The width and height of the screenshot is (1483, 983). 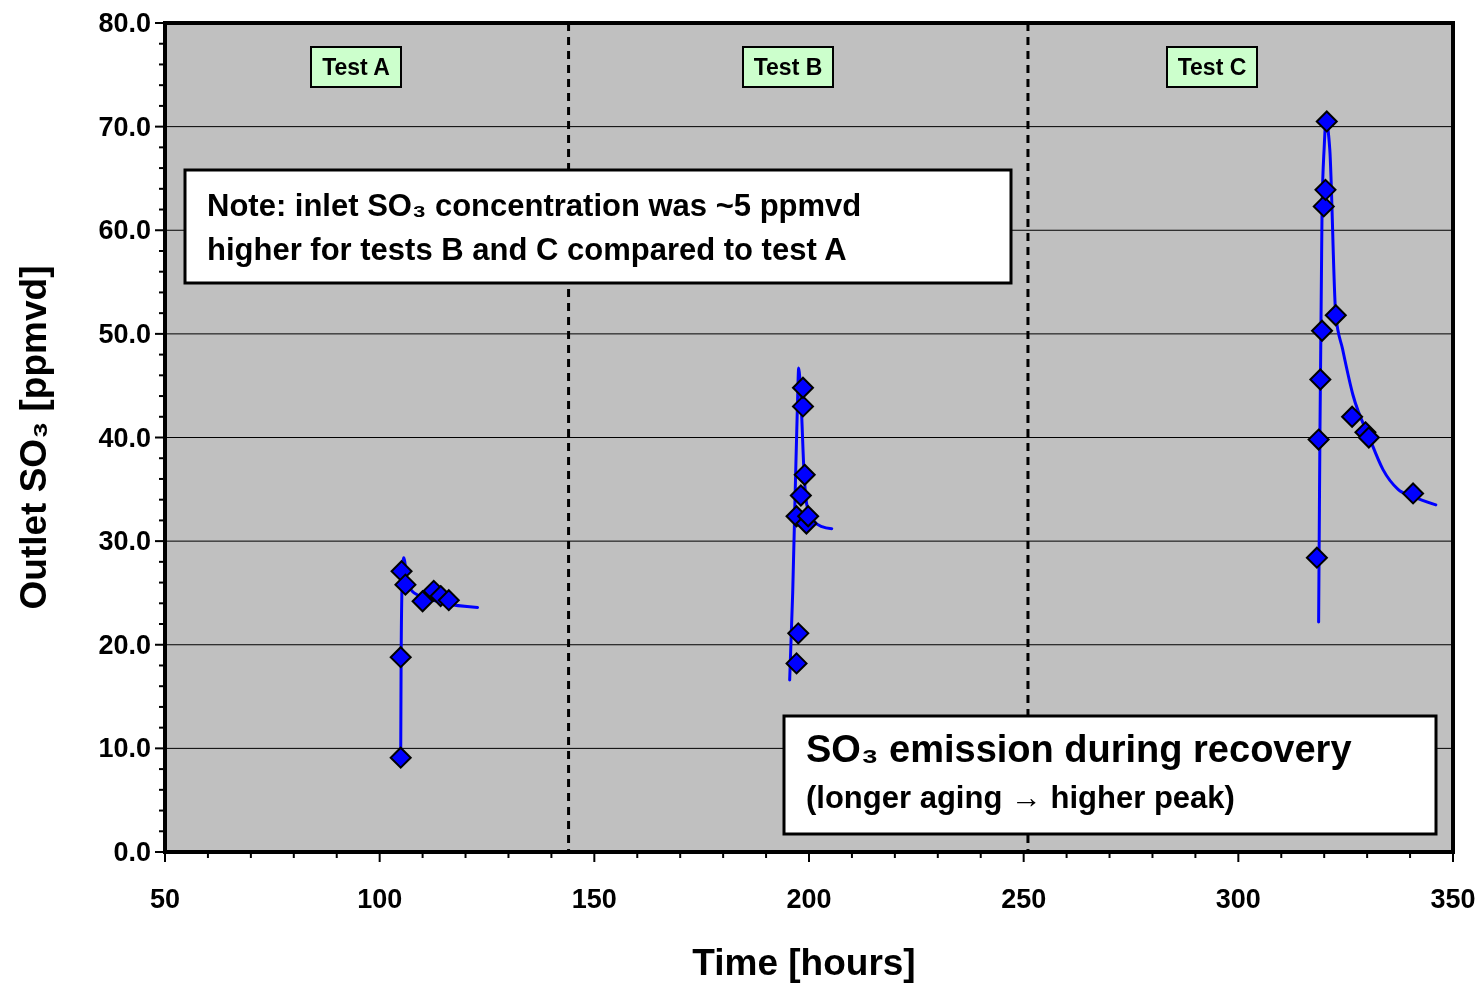 What do you see at coordinates (594, 899) in the screenshot?
I see `x-tick-label: 150` at bounding box center [594, 899].